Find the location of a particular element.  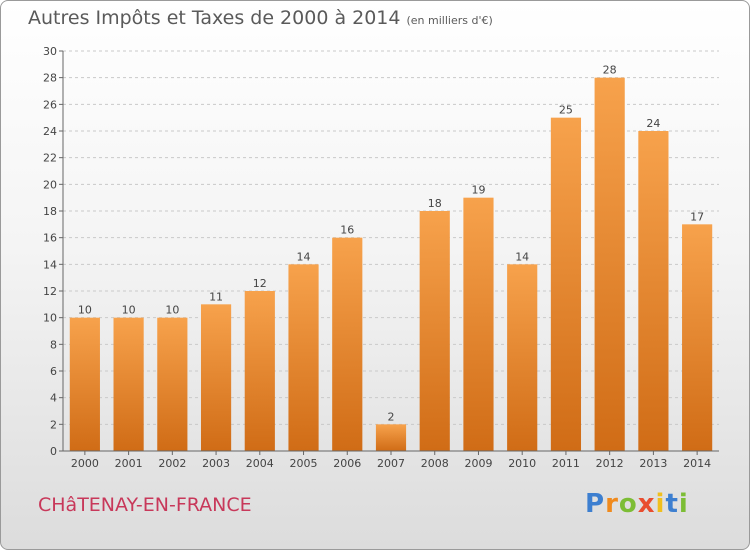

y-tick-label: 18 is located at coordinates (50, 211).